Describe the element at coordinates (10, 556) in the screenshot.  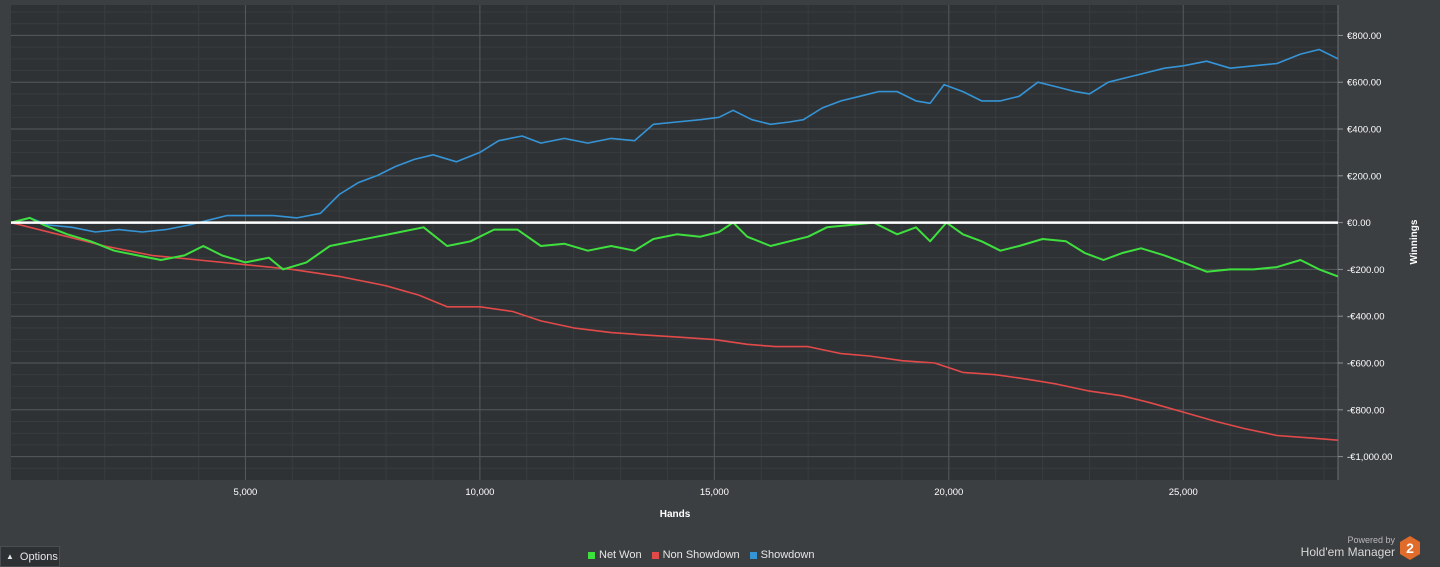
I see `chevron-up-icon: ▲` at that location.